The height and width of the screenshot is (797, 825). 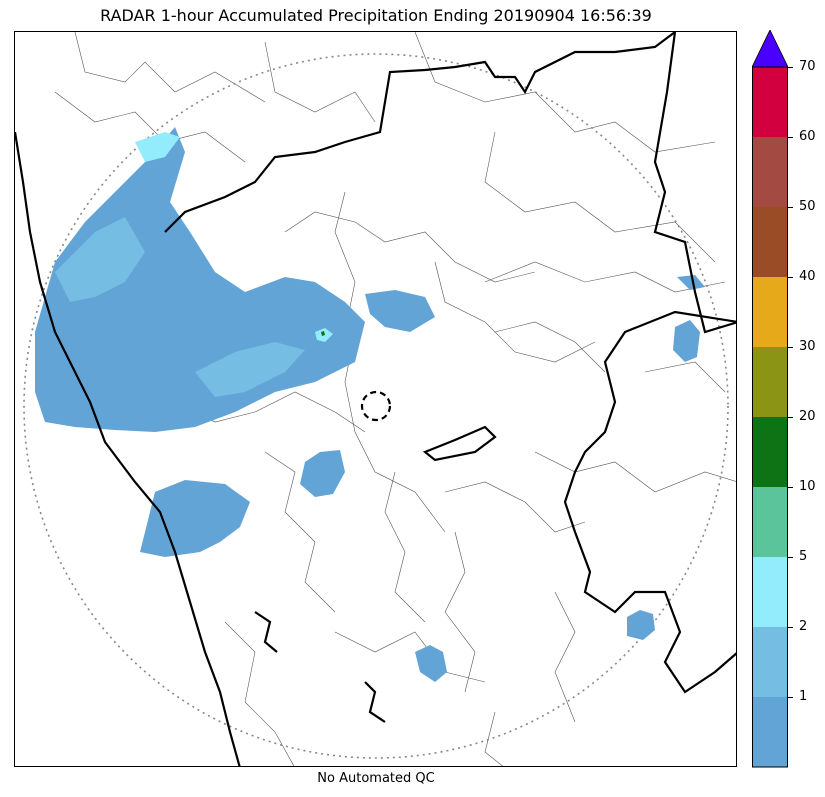 What do you see at coordinates (376, 778) in the screenshot?
I see `qc-note: No Automated QC` at bounding box center [376, 778].